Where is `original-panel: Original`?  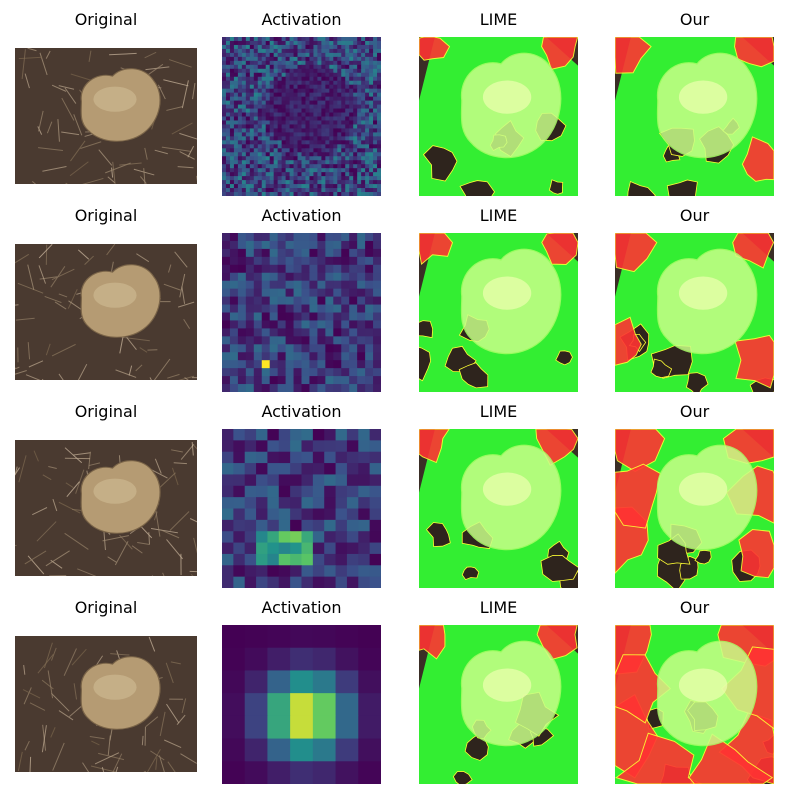 original-panel: Original is located at coordinates (106, 685).